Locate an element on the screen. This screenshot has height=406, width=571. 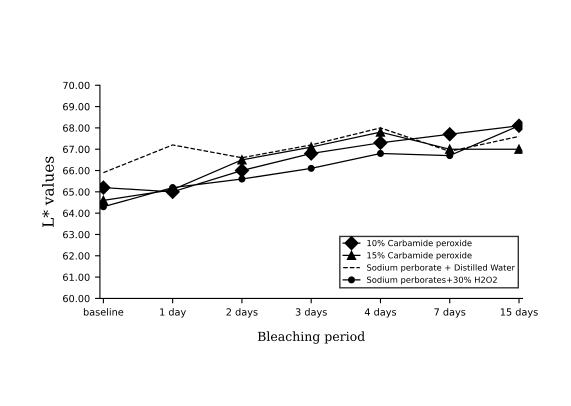
y-tick-label: 69.00 is located at coordinates (76, 106).